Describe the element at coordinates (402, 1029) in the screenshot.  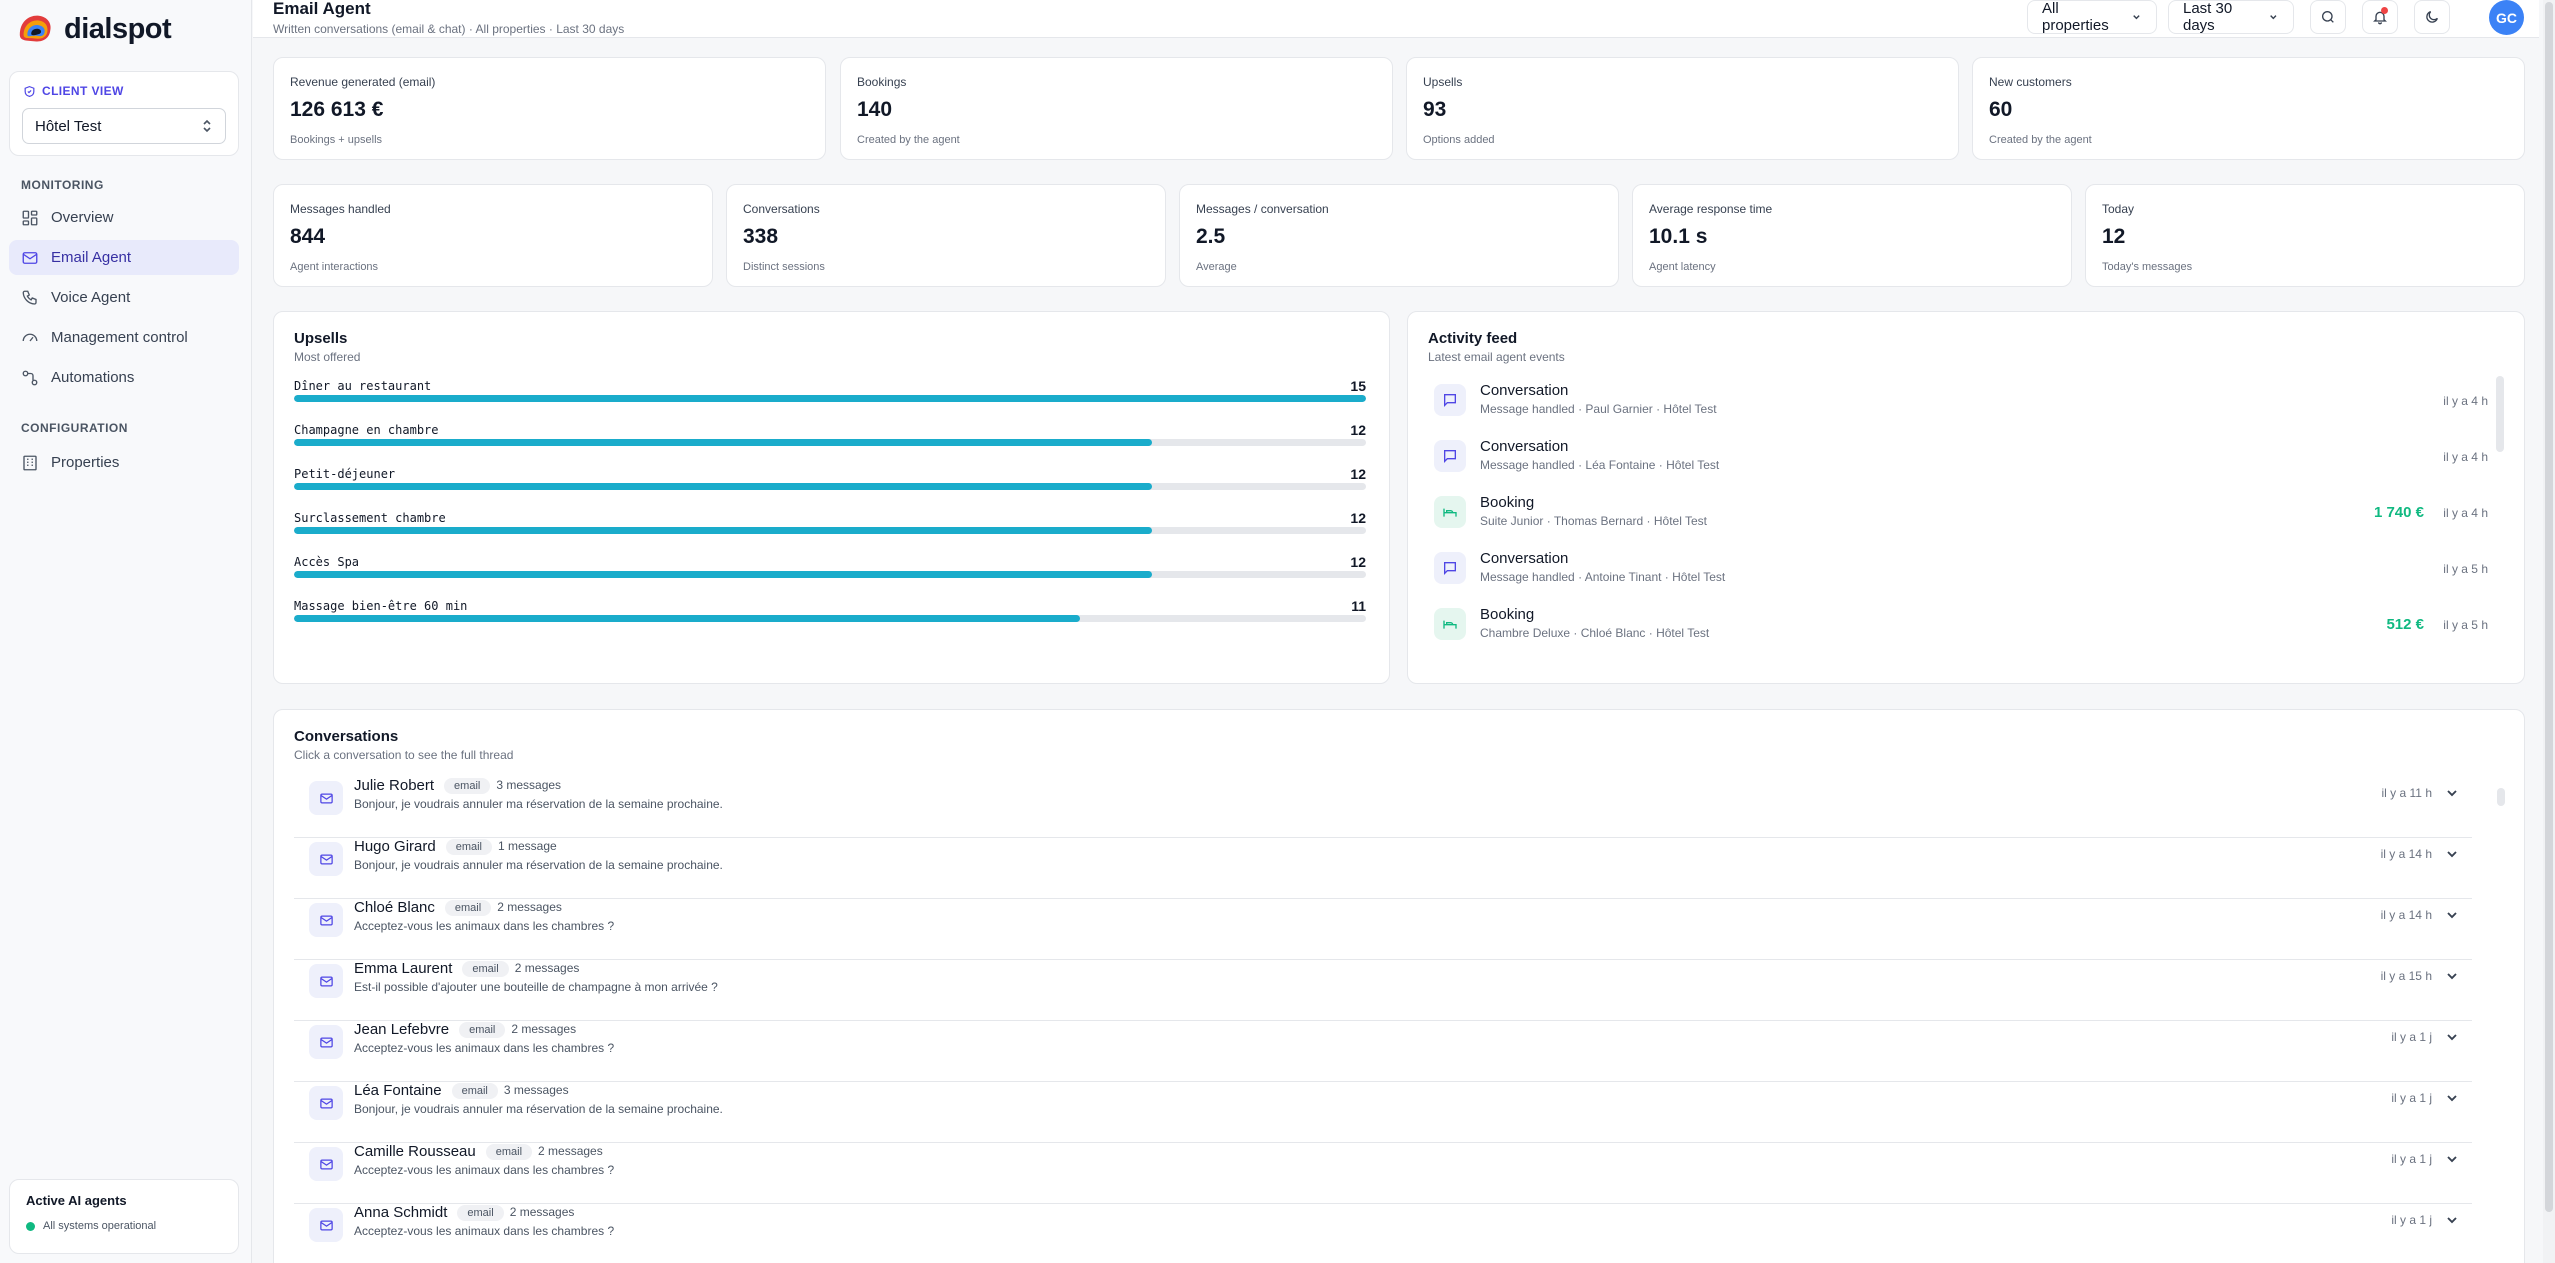
I see `contact-name: Jean Lefebvre` at that location.